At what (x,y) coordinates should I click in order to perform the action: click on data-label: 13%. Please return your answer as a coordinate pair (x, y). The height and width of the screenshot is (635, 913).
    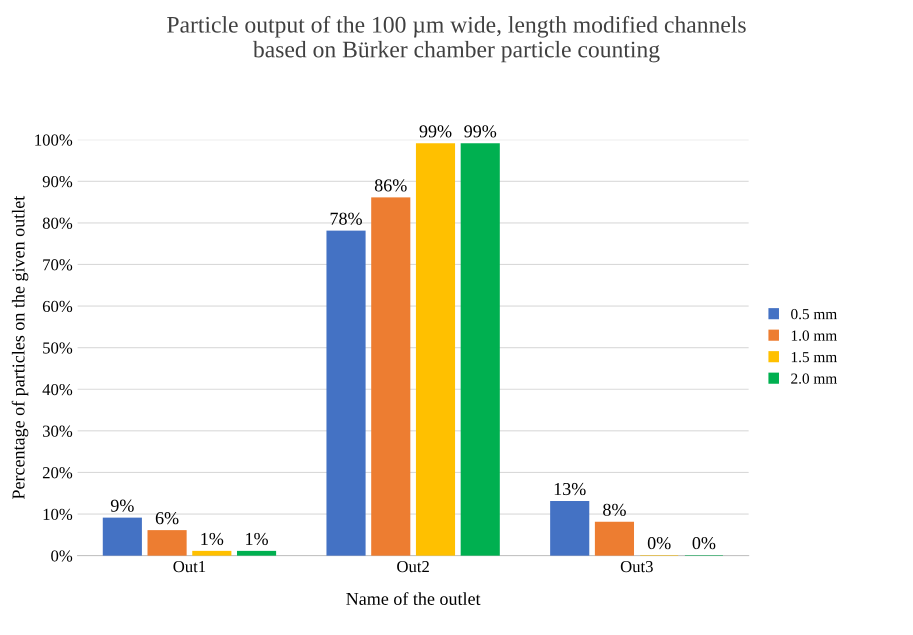
    Looking at the image, I should click on (570, 489).